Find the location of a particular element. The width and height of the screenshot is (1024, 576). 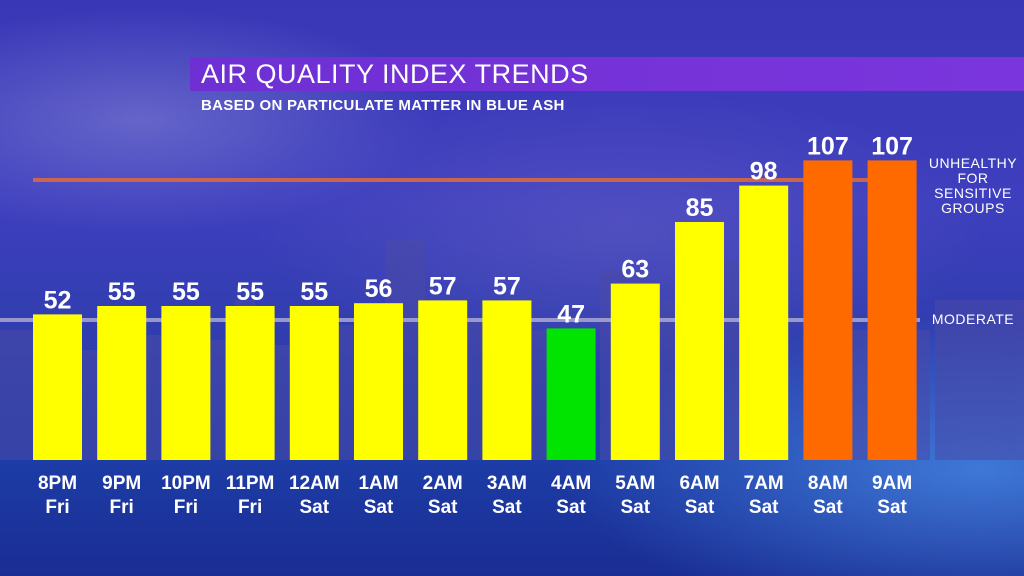

reference-label-line: MODERATE is located at coordinates (973, 319).